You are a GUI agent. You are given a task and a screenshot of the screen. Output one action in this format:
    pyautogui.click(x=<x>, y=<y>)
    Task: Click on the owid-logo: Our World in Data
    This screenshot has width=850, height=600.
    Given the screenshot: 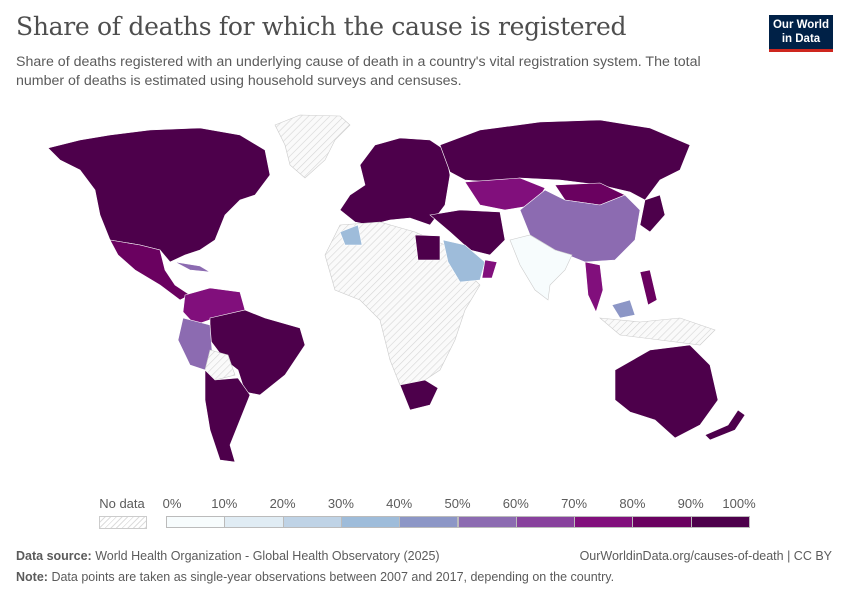 What is the action you would take?
    pyautogui.click(x=801, y=33)
    